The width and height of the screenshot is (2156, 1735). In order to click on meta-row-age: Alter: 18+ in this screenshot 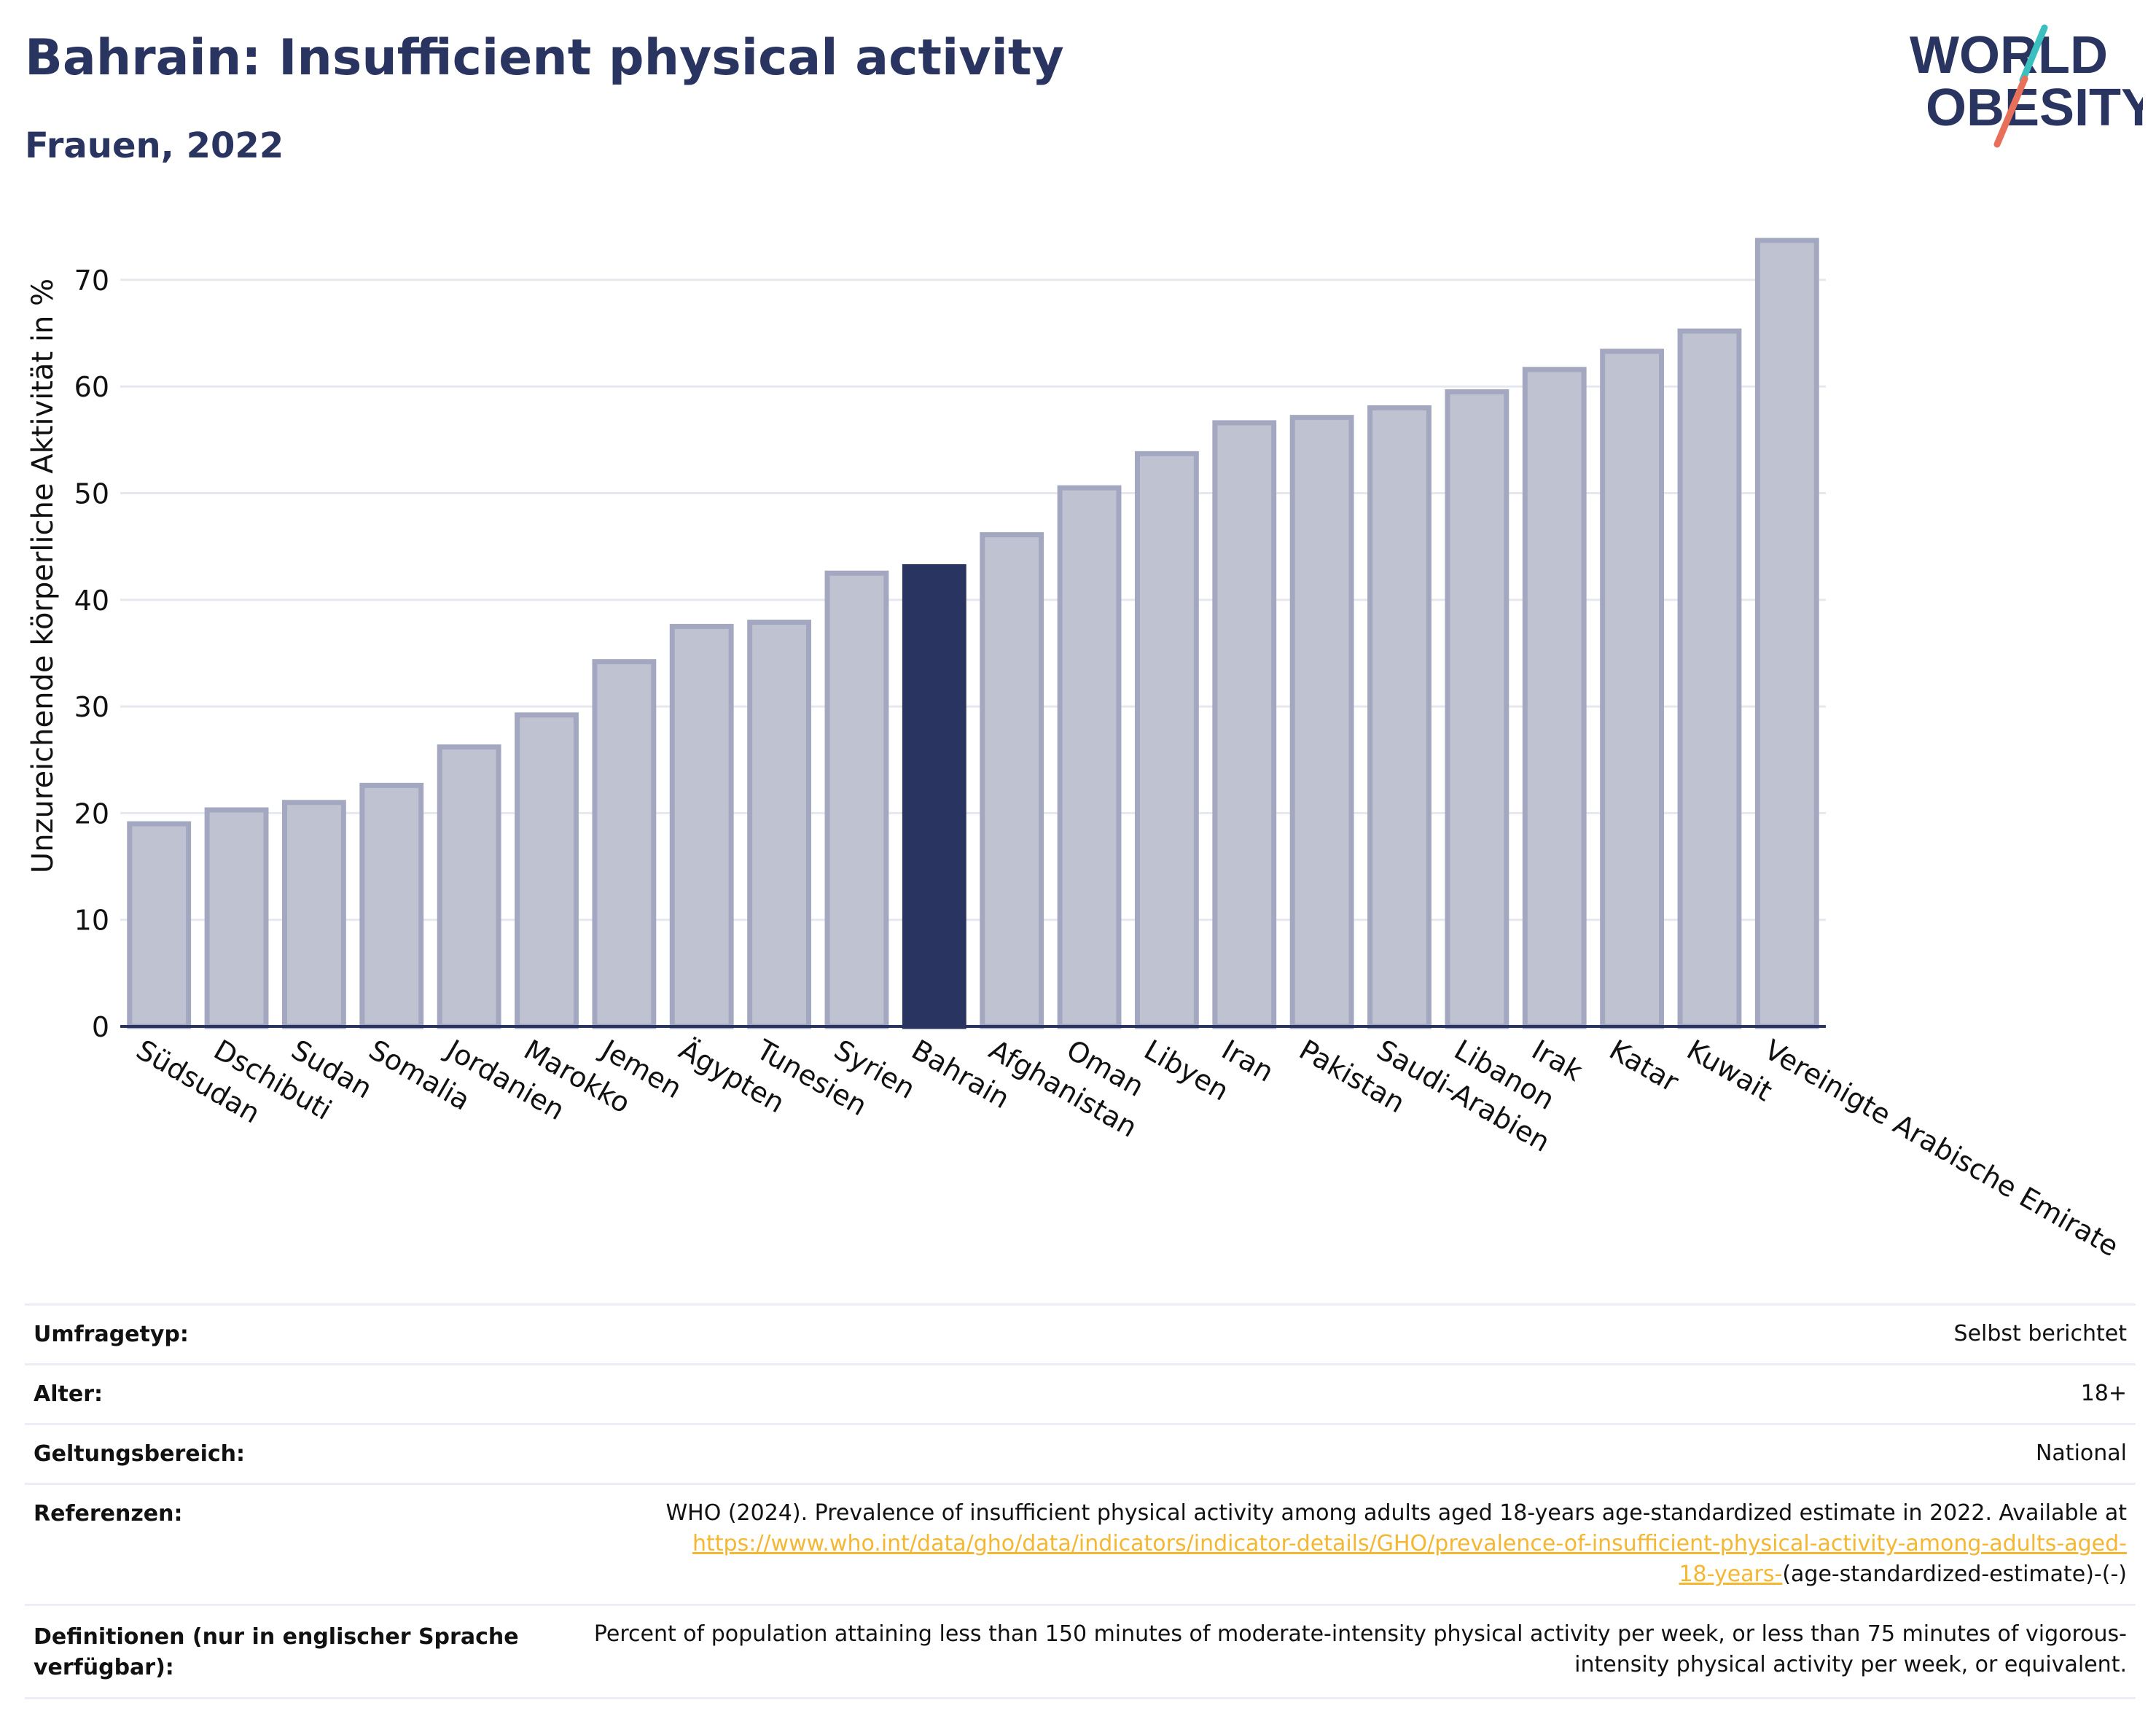, I will do `click(1081, 1393)`.